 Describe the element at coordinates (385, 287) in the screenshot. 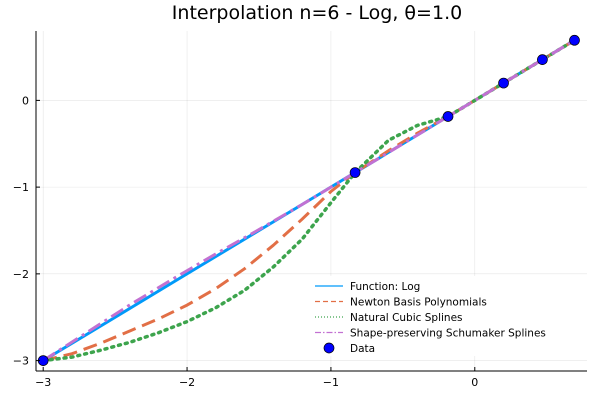

I see `legend-label: Function: Log` at that location.